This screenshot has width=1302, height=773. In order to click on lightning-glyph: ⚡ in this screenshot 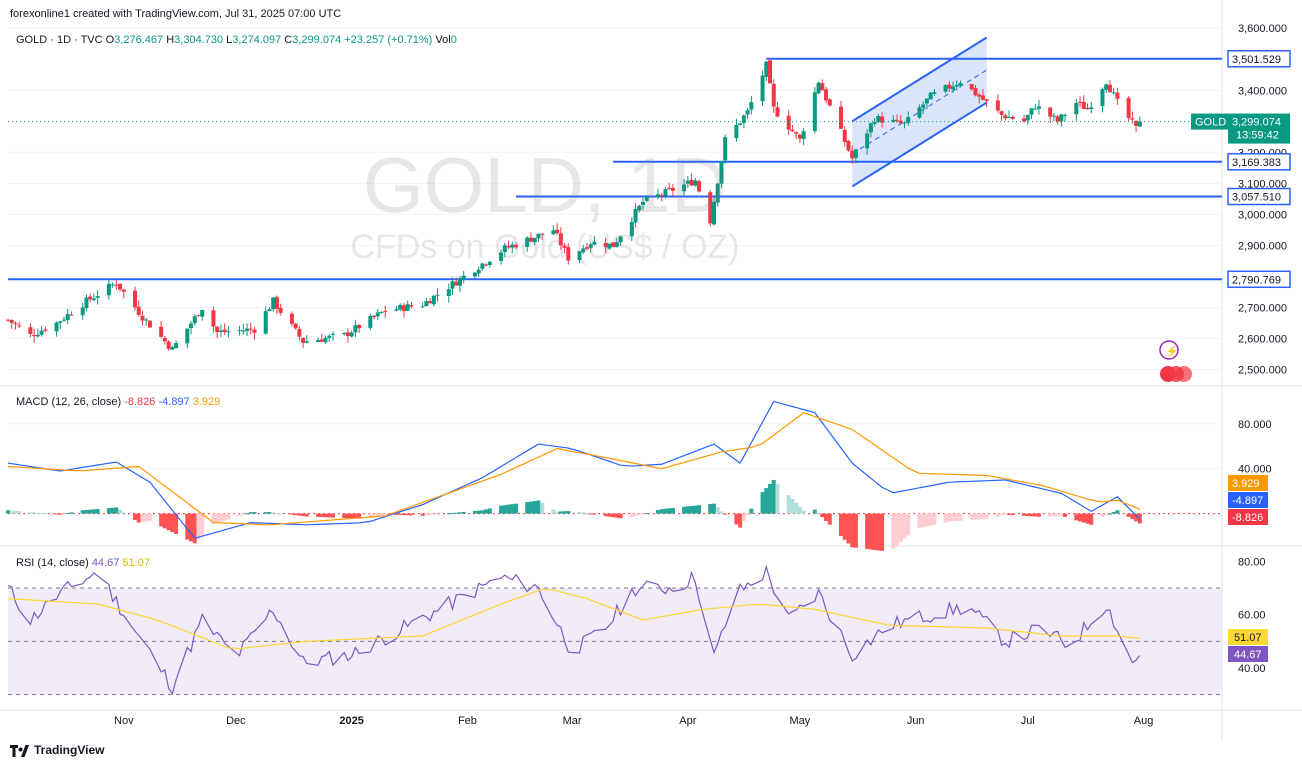, I will do `click(1172, 351)`.